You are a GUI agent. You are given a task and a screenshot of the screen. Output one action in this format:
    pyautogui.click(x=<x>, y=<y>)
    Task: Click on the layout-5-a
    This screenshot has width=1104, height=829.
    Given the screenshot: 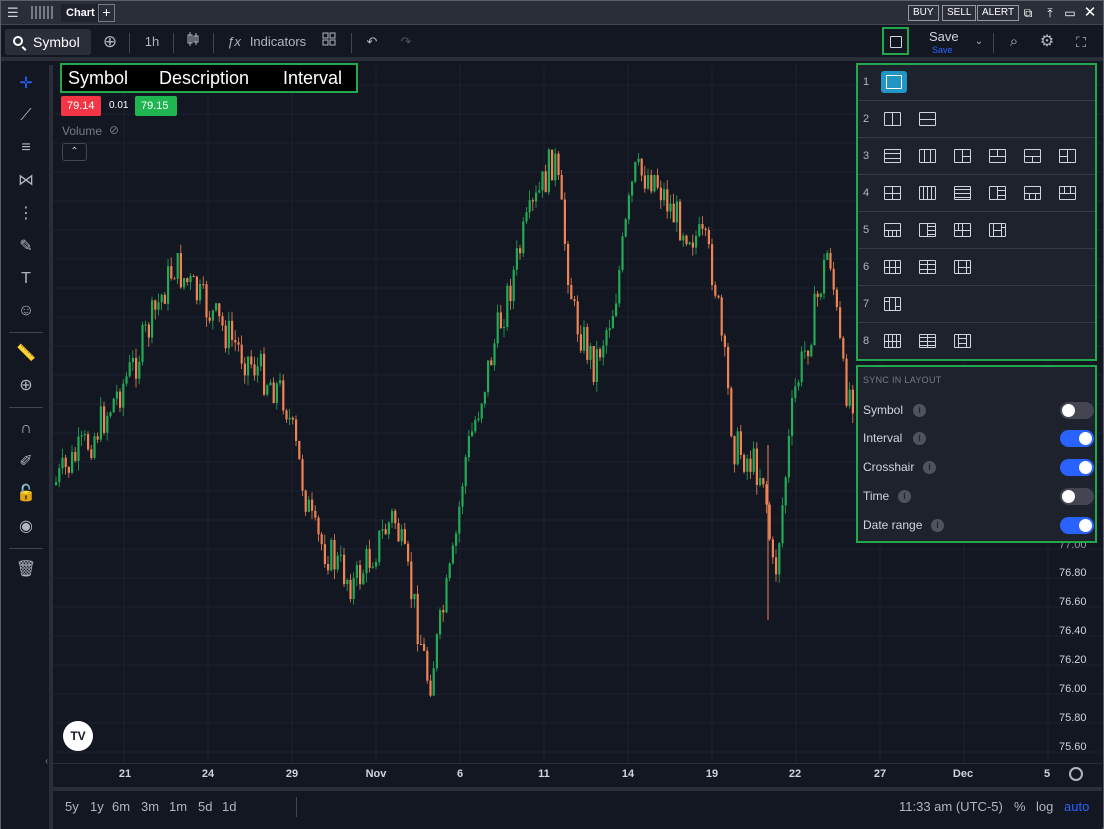 What is the action you would take?
    pyautogui.click(x=892, y=230)
    